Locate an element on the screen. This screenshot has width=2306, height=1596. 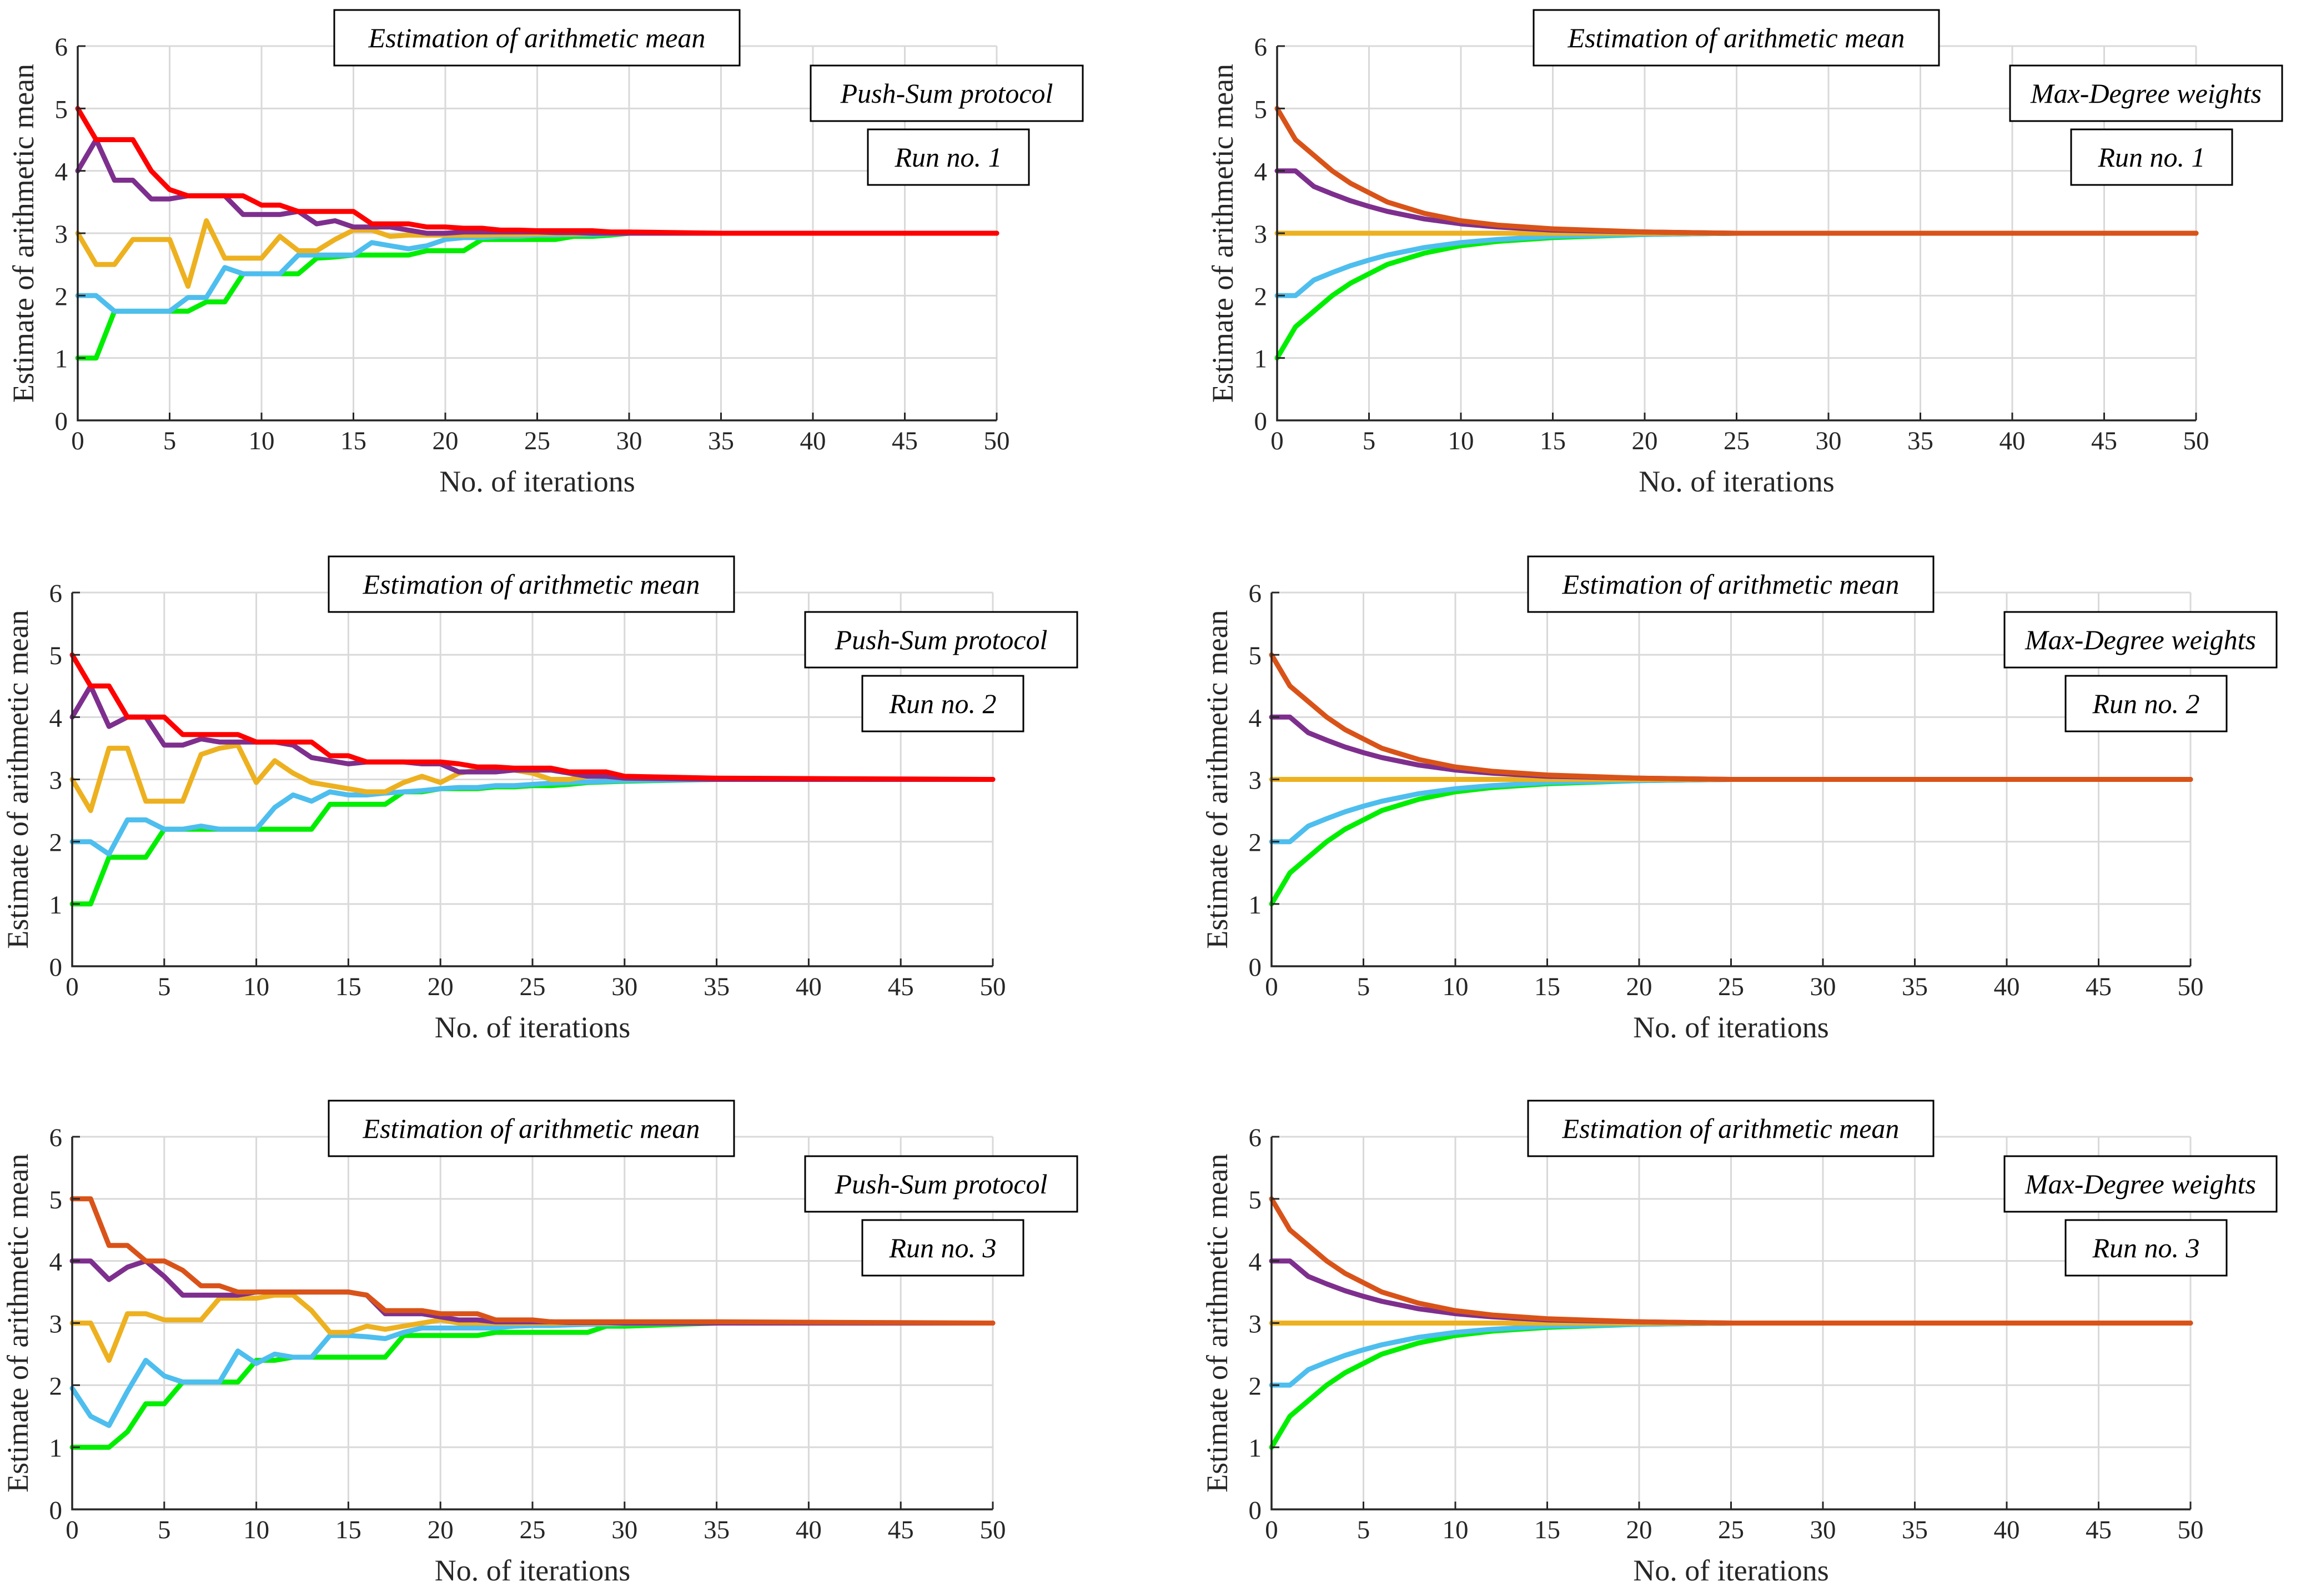
method-label: Max-Degree weights is located at coordinates (2146, 93).